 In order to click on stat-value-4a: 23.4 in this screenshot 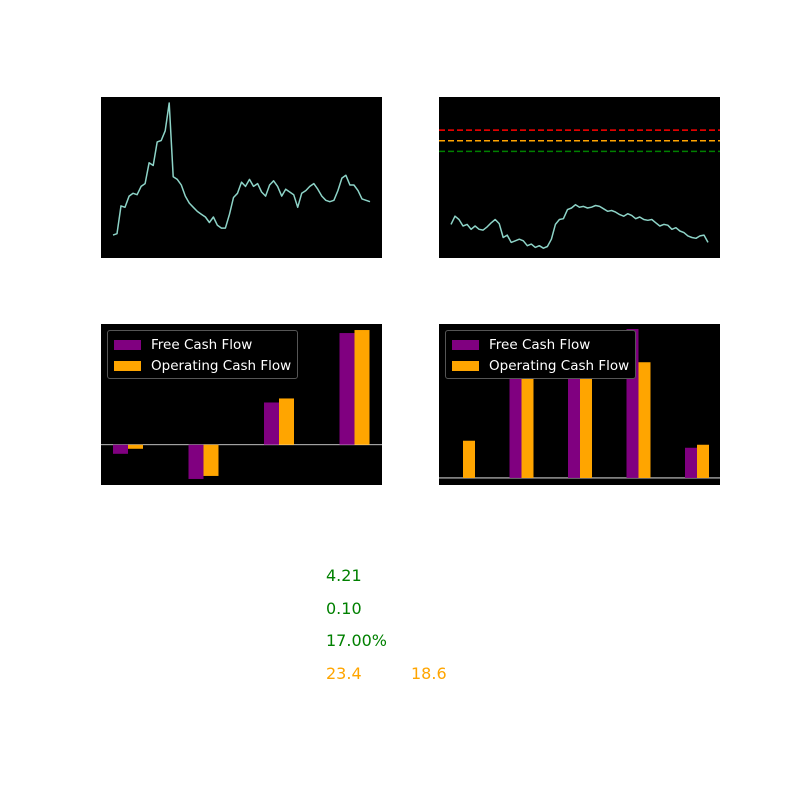, I will do `click(344, 673)`.